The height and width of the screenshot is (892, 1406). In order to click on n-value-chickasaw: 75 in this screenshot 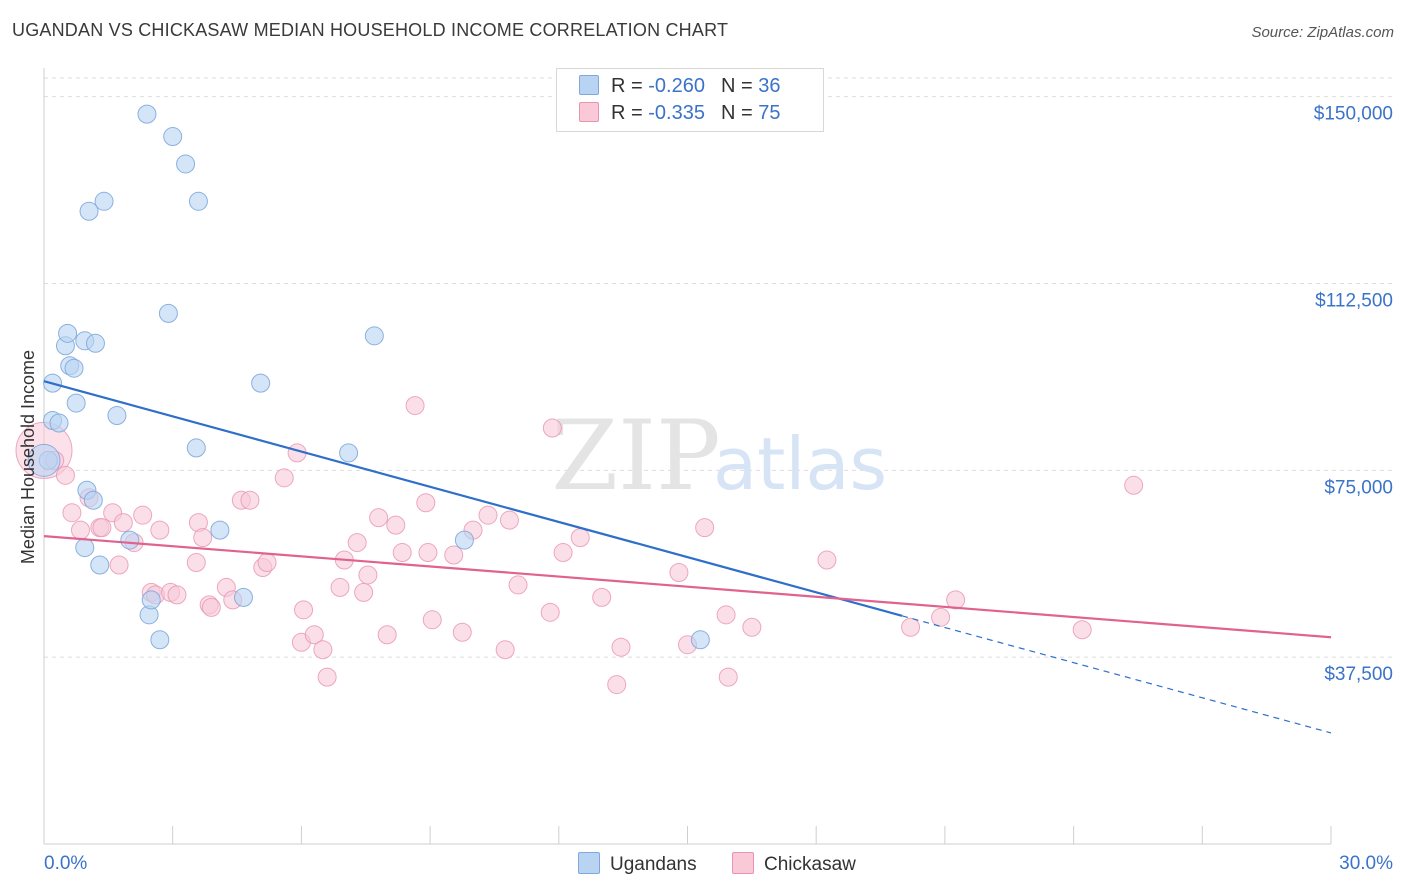, I will do `click(769, 113)`.